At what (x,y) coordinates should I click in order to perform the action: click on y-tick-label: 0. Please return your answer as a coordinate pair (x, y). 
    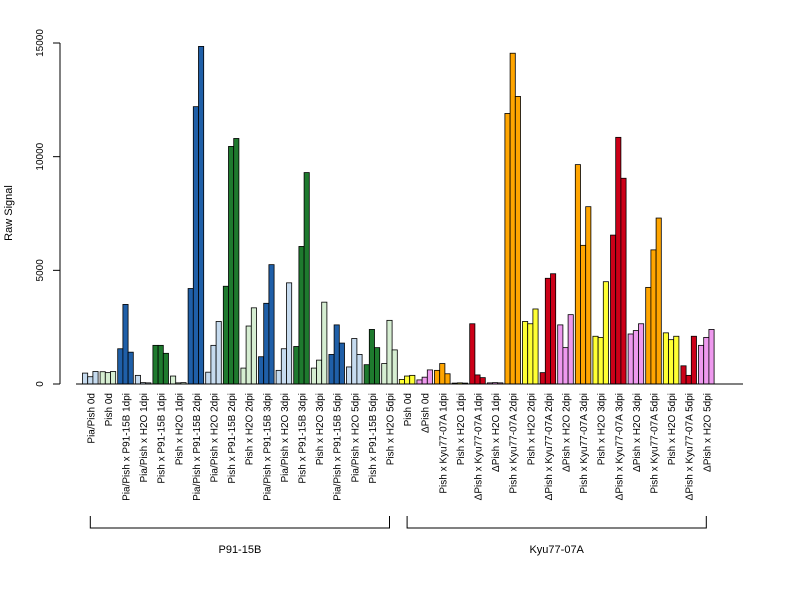
    Looking at the image, I should click on (40, 384).